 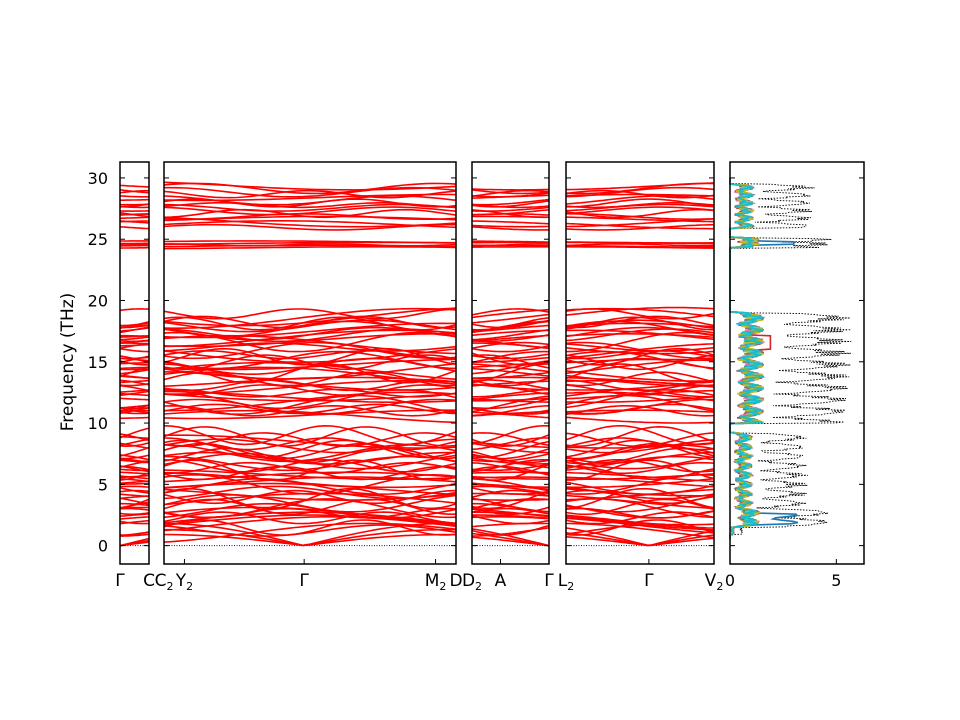 What do you see at coordinates (98, 239) in the screenshot?
I see `y-tick-label: 25` at bounding box center [98, 239].